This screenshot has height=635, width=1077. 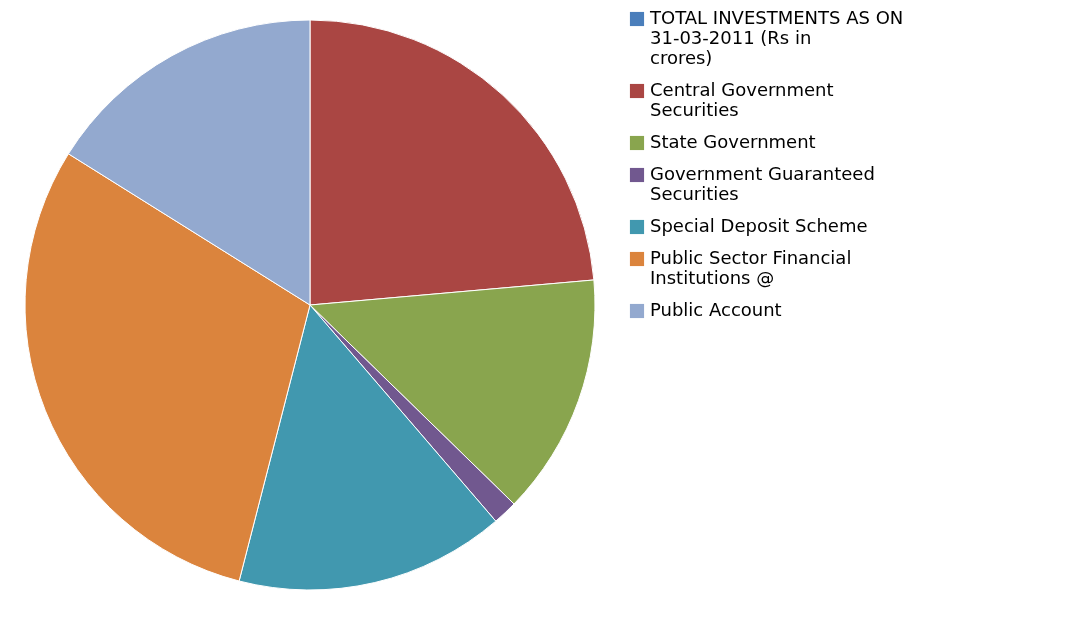 I want to click on legend-label: Government Guaranteed Securities, so click(x=762, y=183).